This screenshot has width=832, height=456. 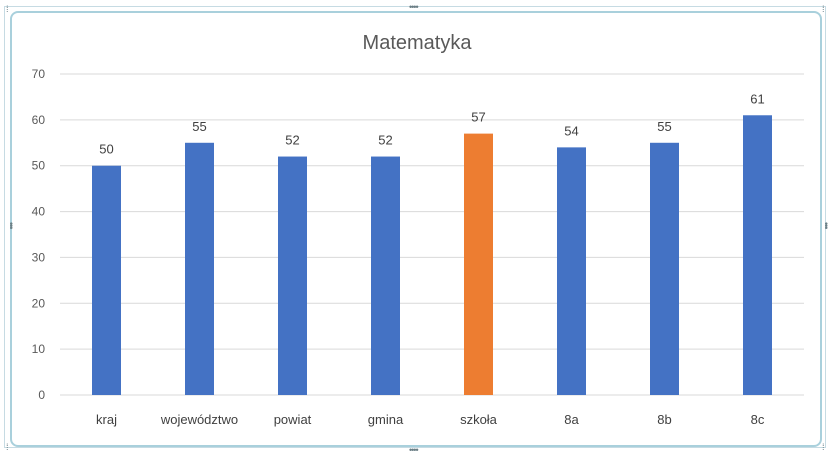 What do you see at coordinates (414, 450) in the screenshot?
I see `resize-handle-bottom: ••••` at bounding box center [414, 450].